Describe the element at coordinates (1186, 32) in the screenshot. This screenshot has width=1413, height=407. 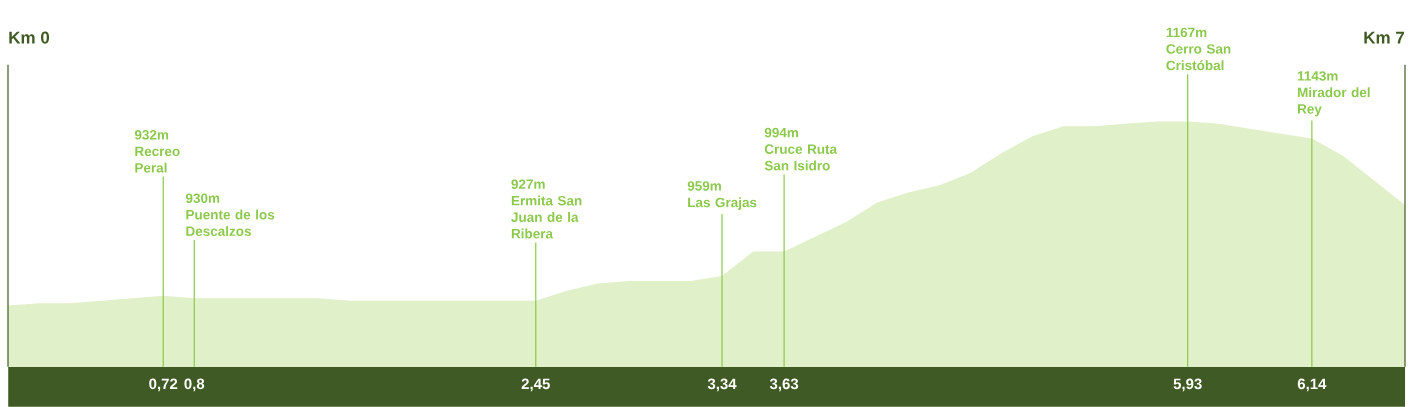
I see `text: 1167m` at that location.